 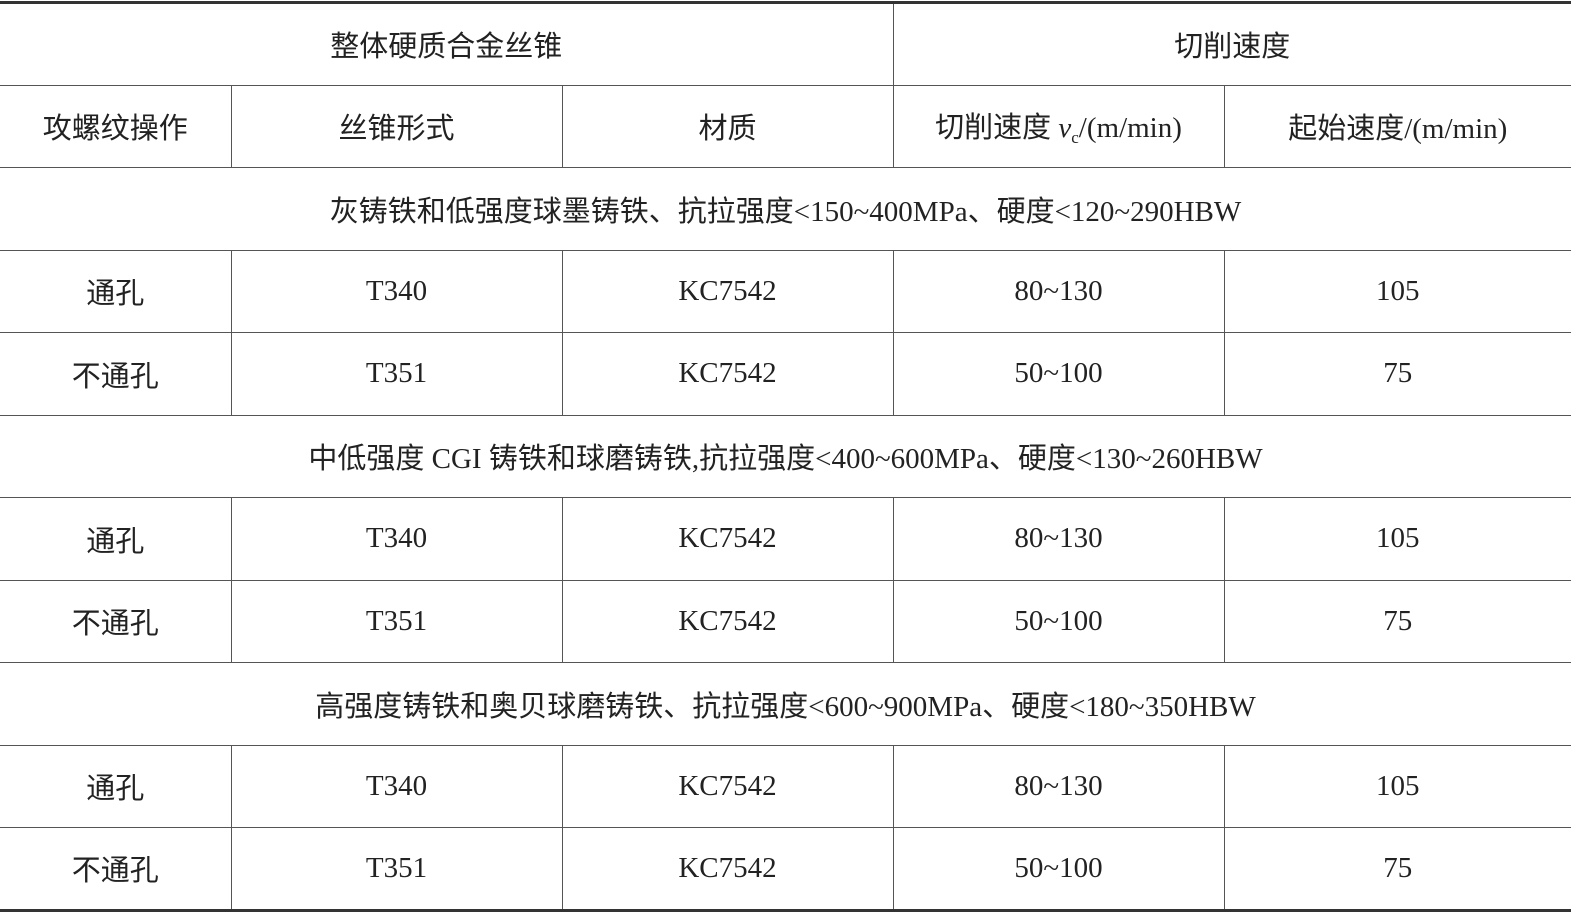 I want to click on header-vc: 切削速度 vc/(m/min), so click(x=1058, y=126).